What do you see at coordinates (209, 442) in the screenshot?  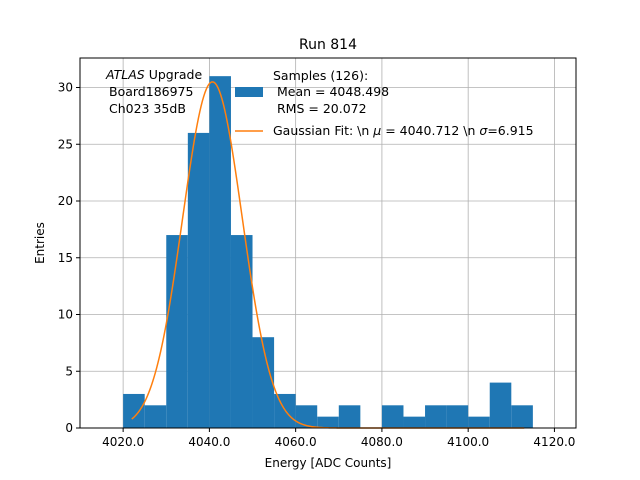 I see `x-tick-label: 4040.0` at bounding box center [209, 442].